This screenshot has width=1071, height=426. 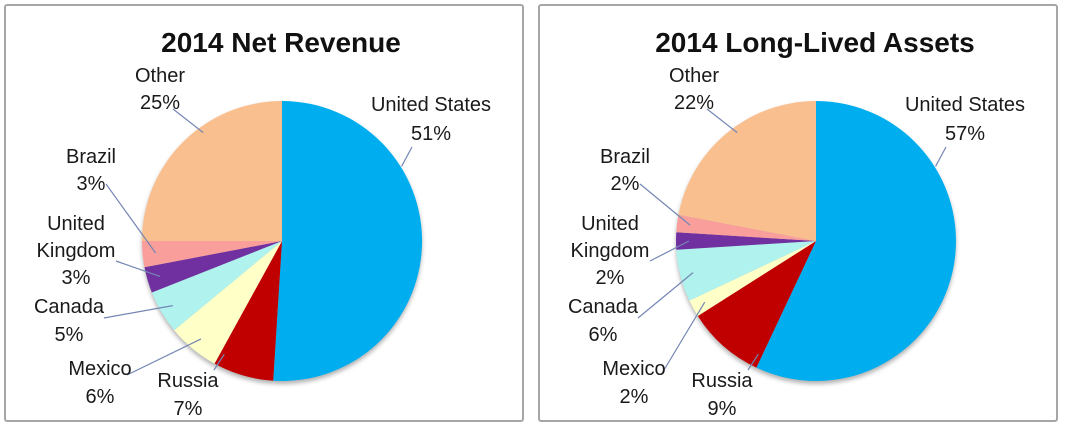 I want to click on slice-label-russia: 9%, so click(x=722, y=409).